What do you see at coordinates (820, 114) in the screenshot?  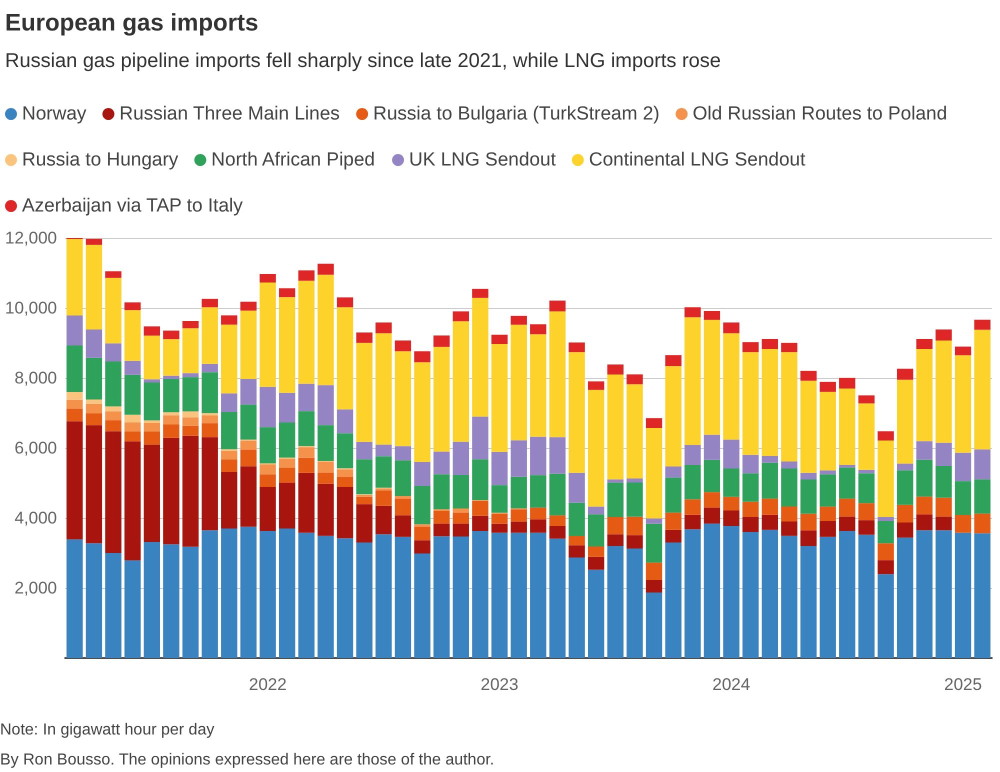 I see `legend-label: Old Russian Routes to Poland` at bounding box center [820, 114].